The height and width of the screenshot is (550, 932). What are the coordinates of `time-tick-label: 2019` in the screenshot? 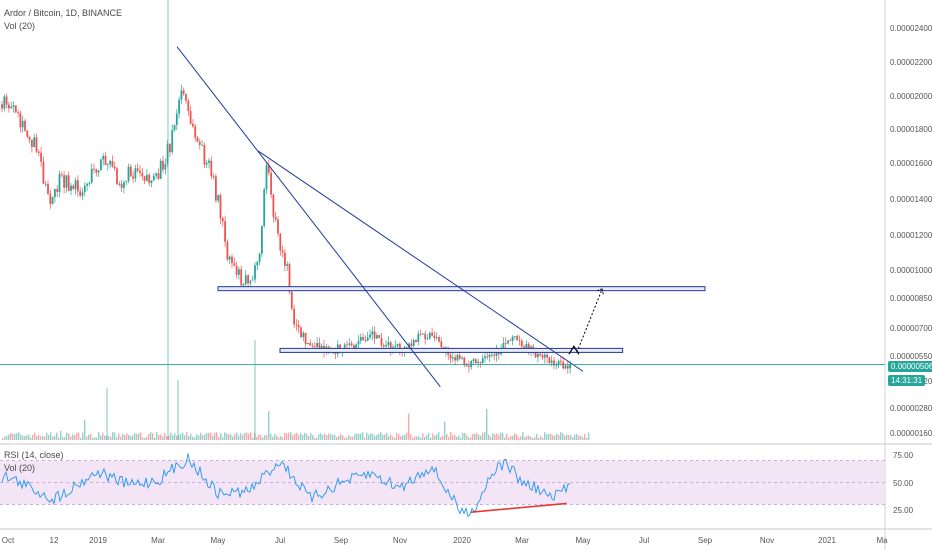 It's located at (98, 540).